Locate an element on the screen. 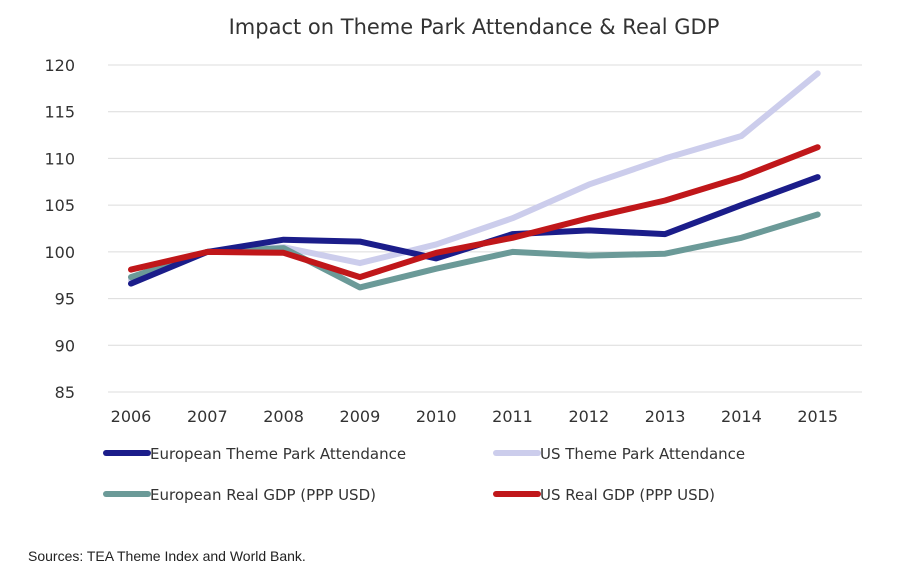 Image resolution: width=900 pixels, height=574 pixels. x-tick-label: 2010 is located at coordinates (436, 416).